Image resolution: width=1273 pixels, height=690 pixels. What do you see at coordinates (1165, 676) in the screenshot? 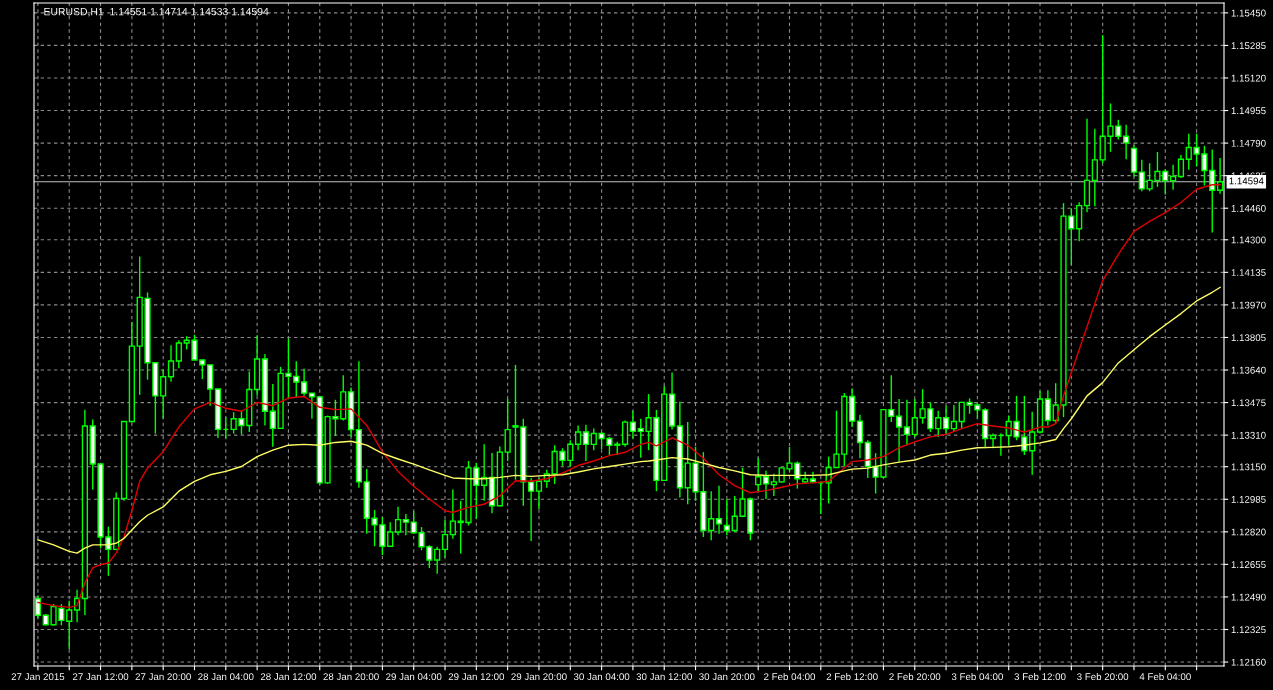
I see `x-tick-label: 4 Feb 04:00` at bounding box center [1165, 676].